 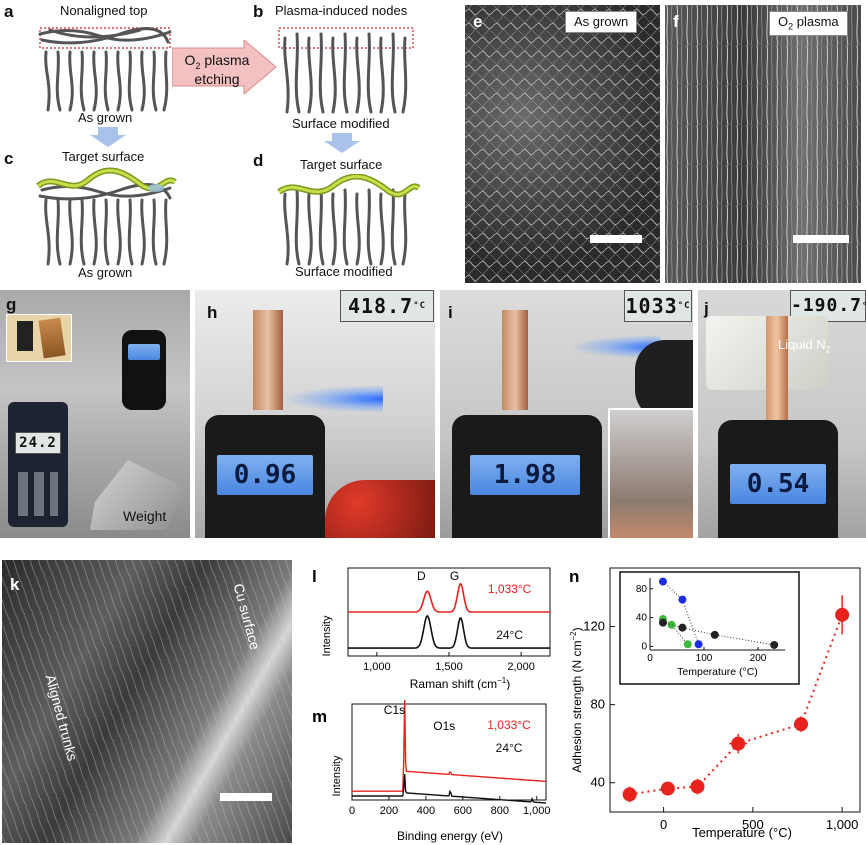 I want to click on adhesion-trend-line, so click(x=736, y=705).